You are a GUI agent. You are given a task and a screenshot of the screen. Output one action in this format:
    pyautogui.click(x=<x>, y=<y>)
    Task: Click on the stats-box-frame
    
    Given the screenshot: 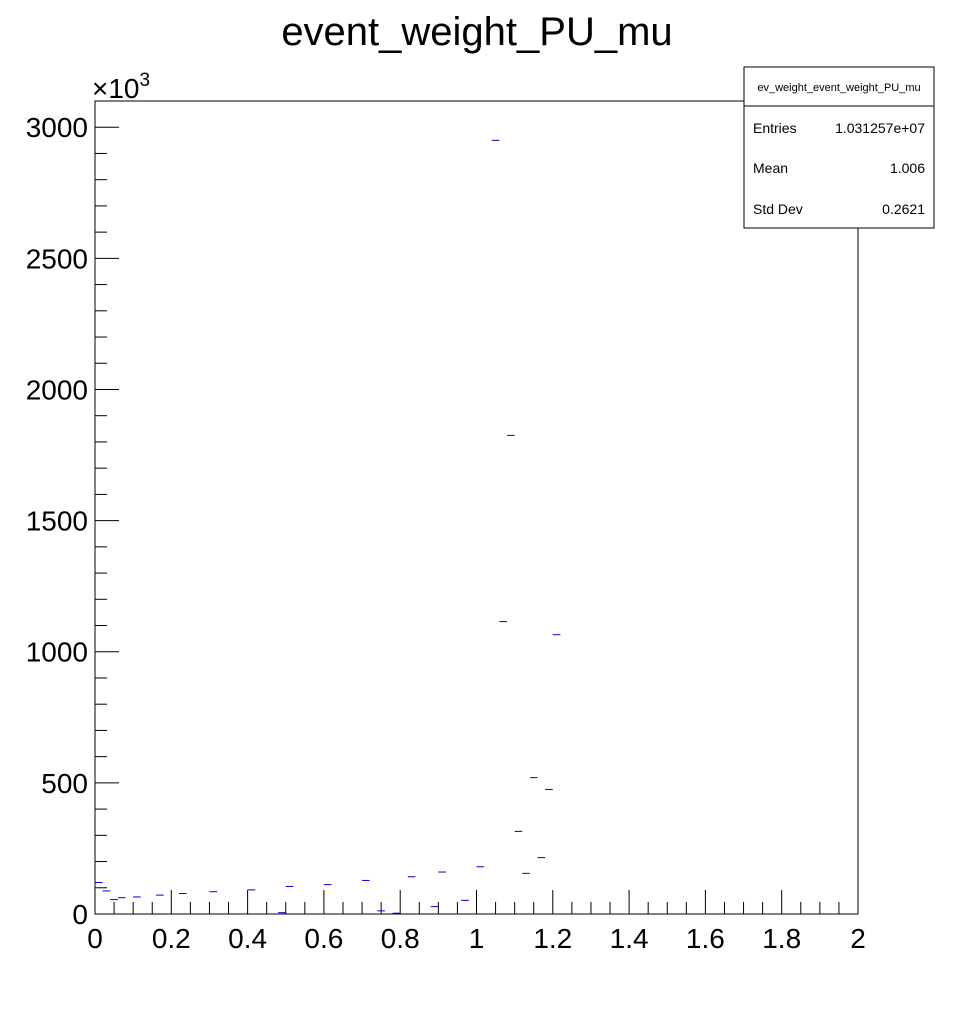 What is the action you would take?
    pyautogui.click(x=839, y=147)
    